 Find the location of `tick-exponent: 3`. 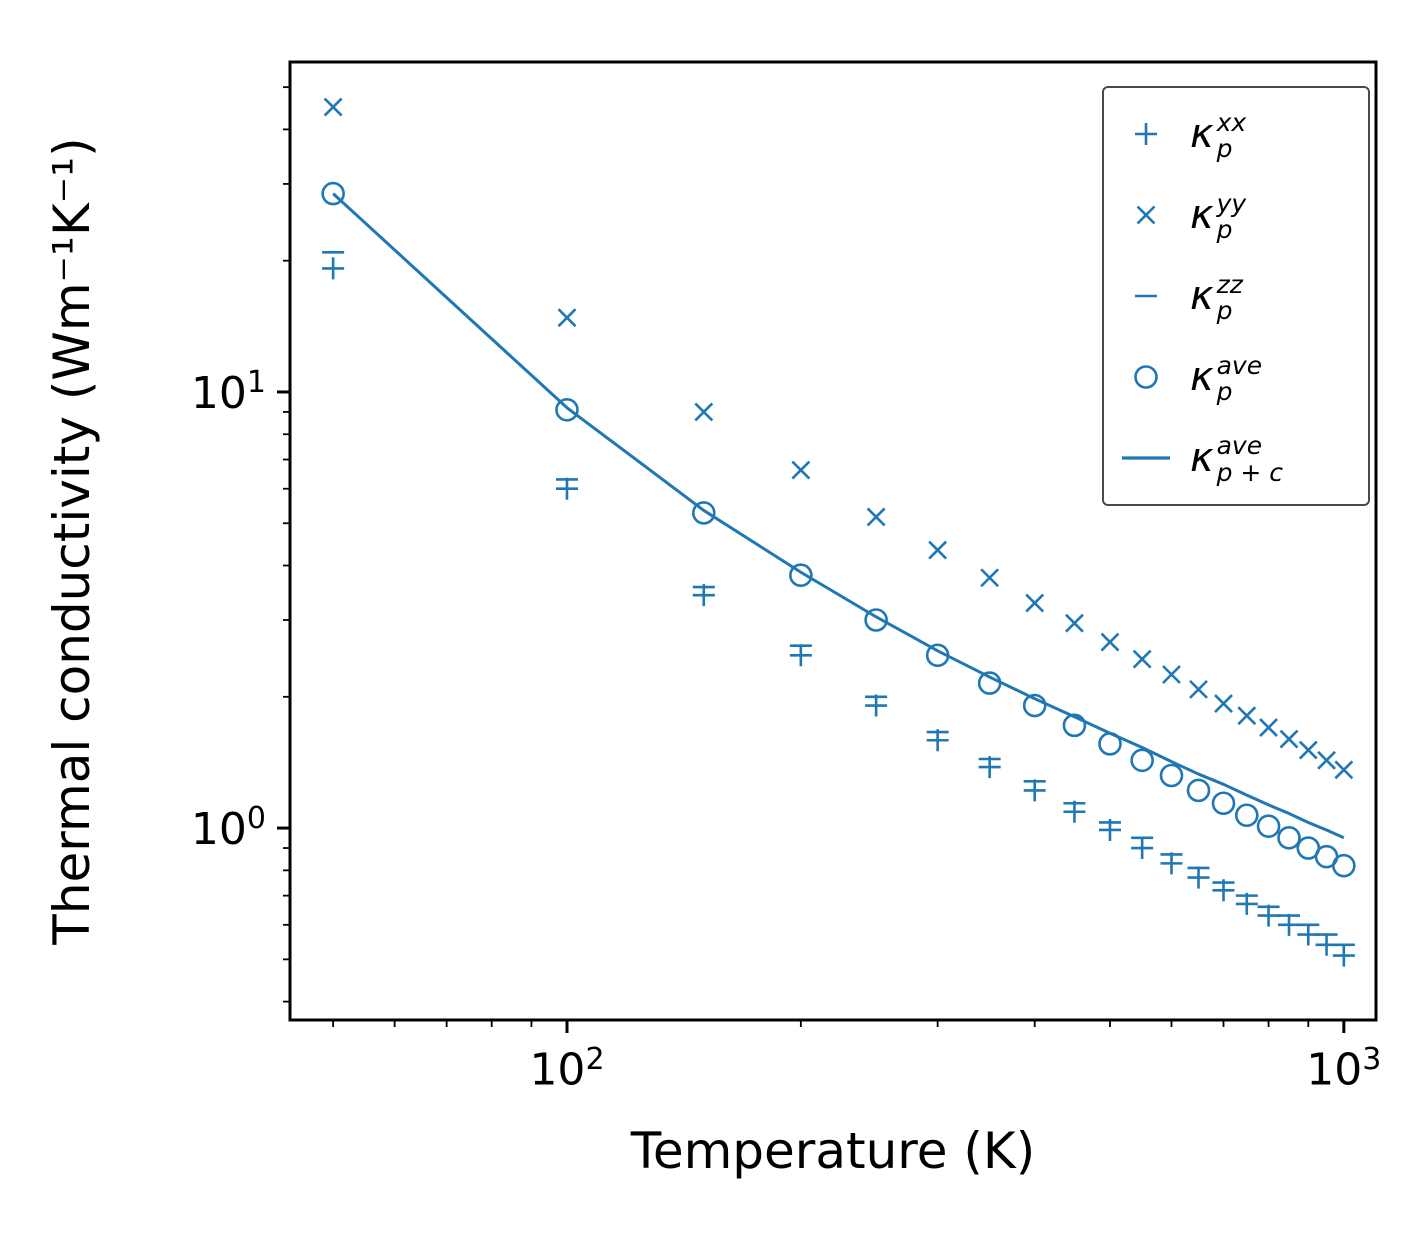

tick-exponent: 3 is located at coordinates (1372, 1059).